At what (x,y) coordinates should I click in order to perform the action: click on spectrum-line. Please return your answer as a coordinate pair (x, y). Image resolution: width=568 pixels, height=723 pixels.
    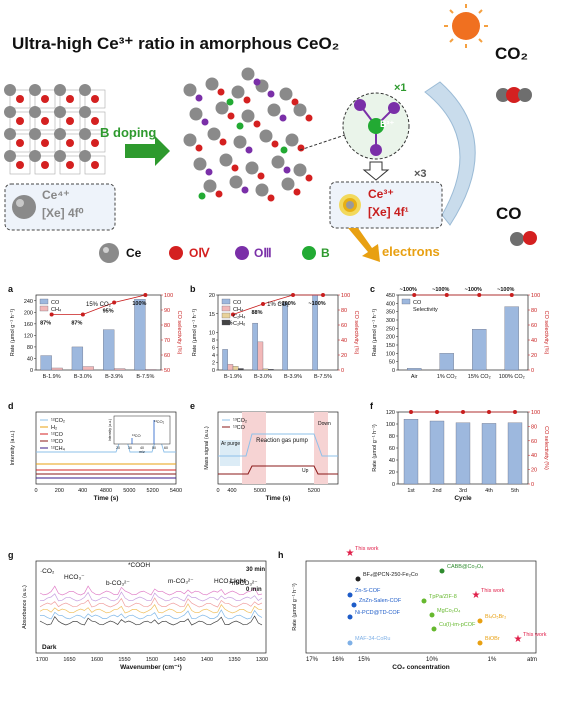
    Looking at the image, I should click on (151, 590).